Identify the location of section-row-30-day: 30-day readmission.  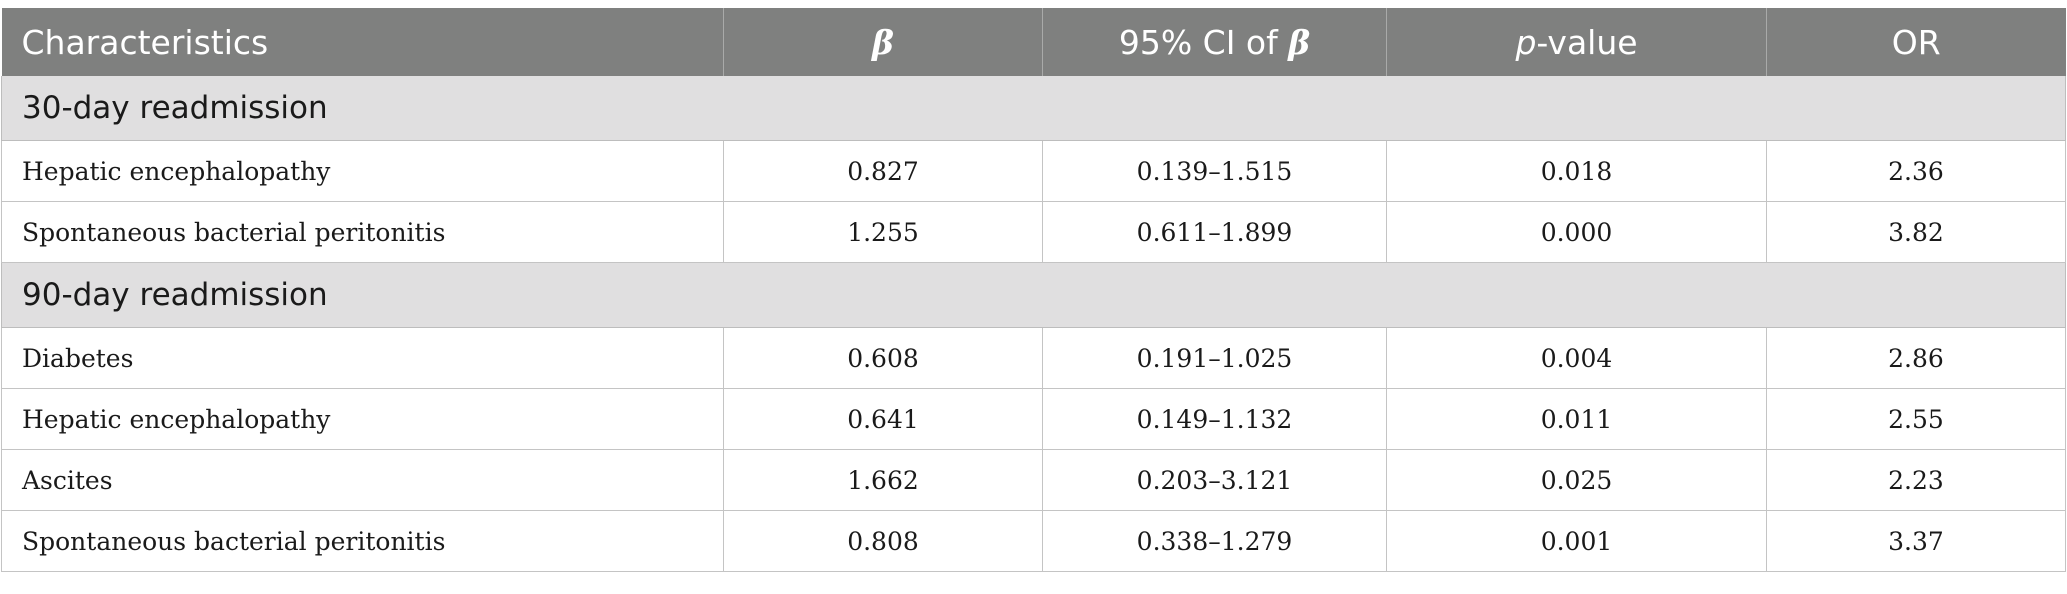
(1033, 108).